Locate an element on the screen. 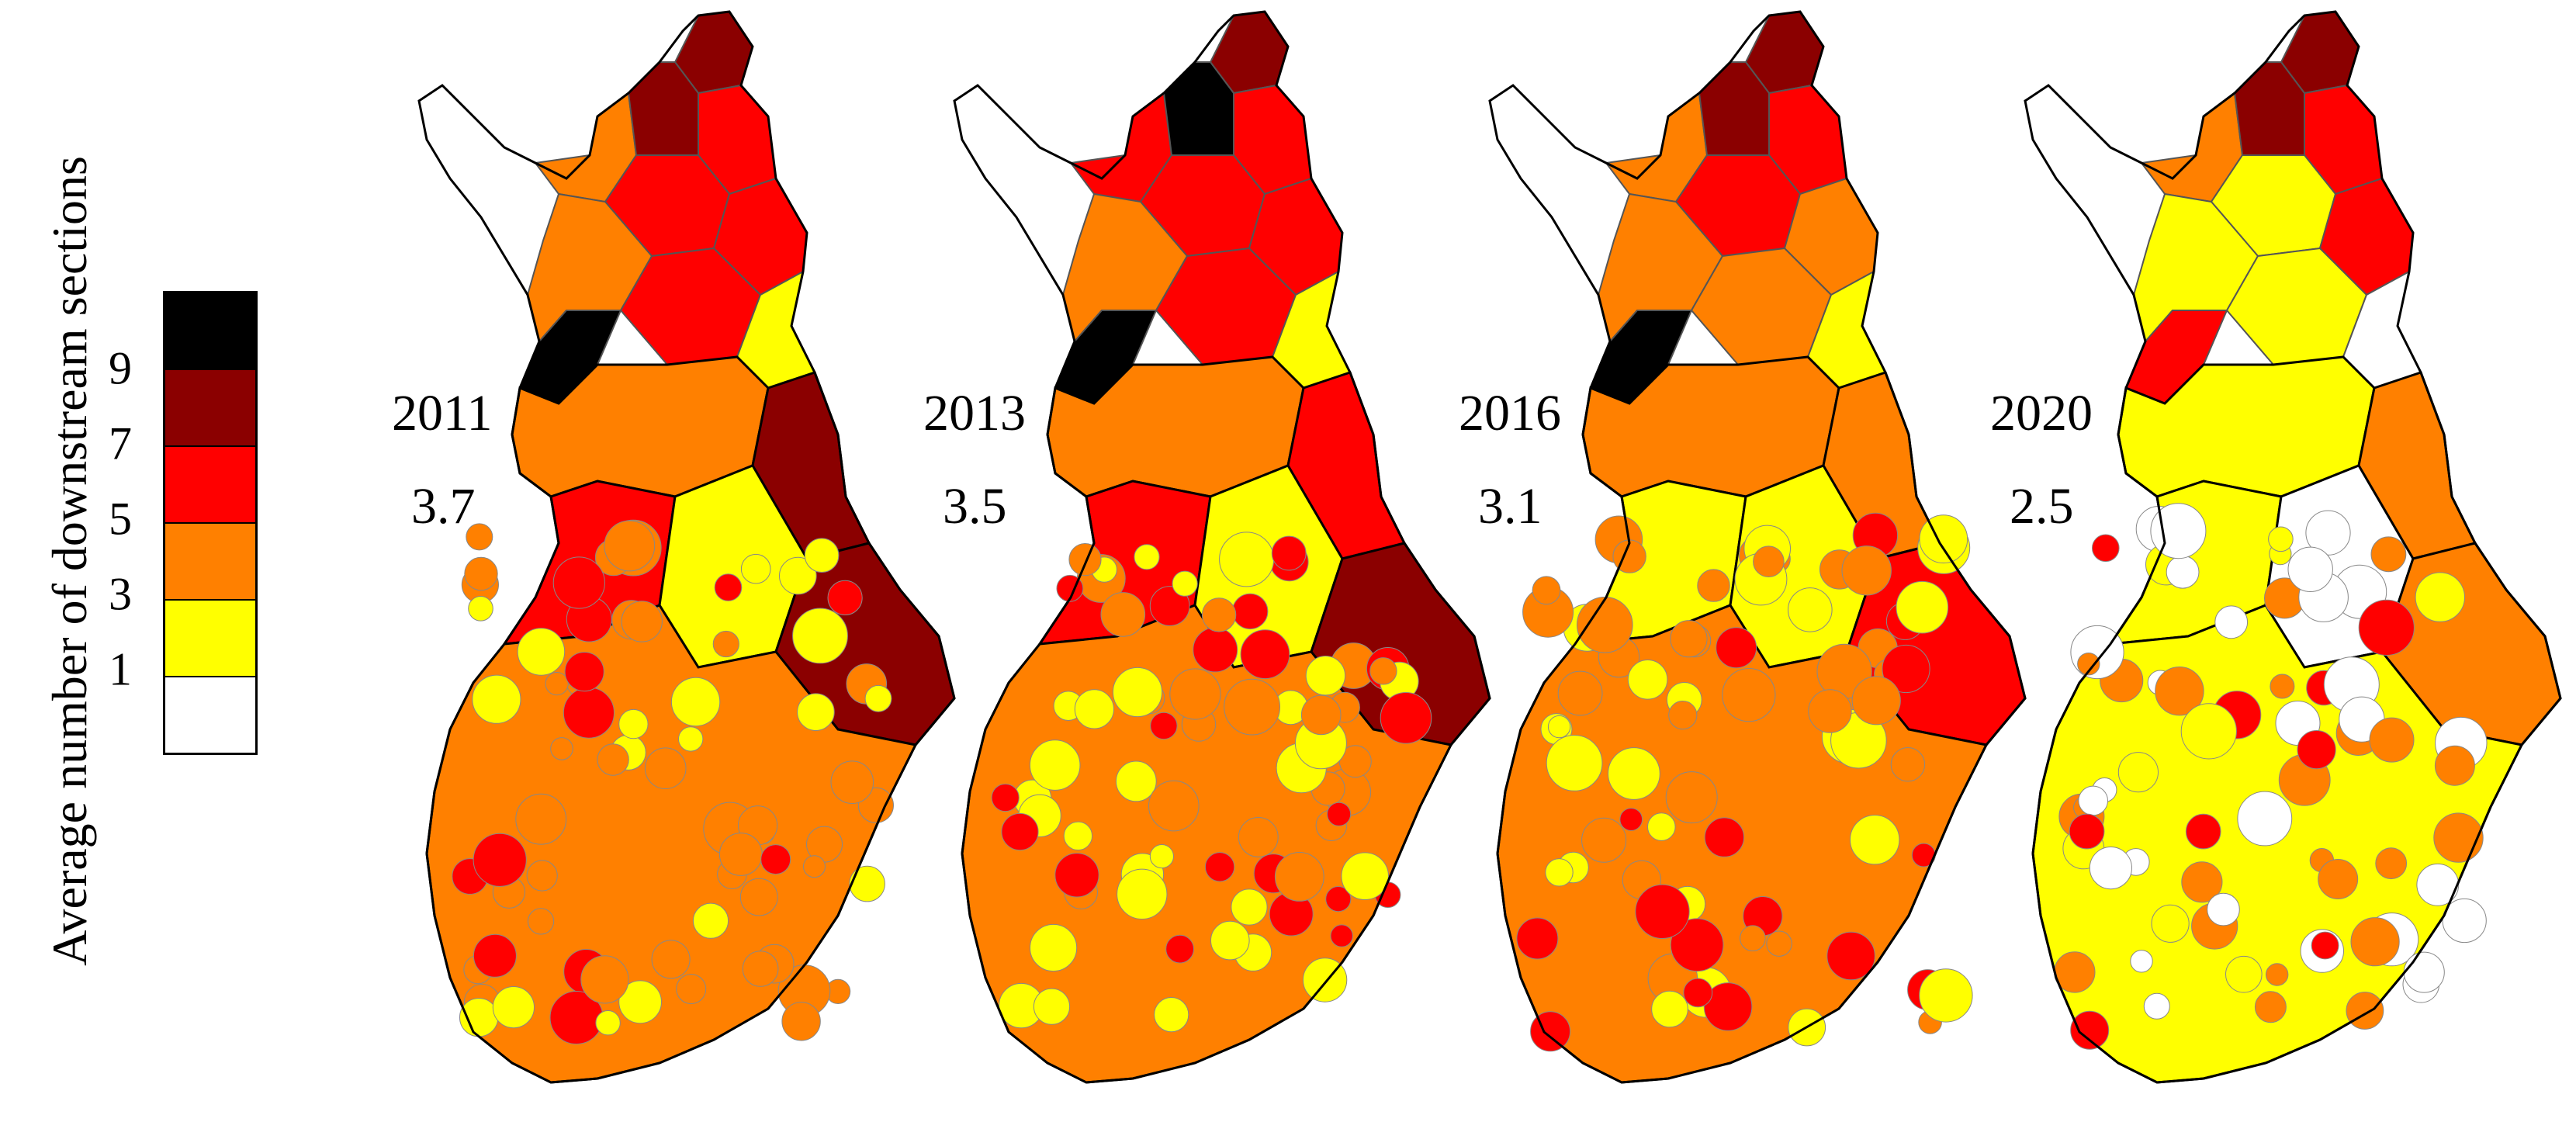  average-label-2020: 2.5 is located at coordinates (2042, 506).